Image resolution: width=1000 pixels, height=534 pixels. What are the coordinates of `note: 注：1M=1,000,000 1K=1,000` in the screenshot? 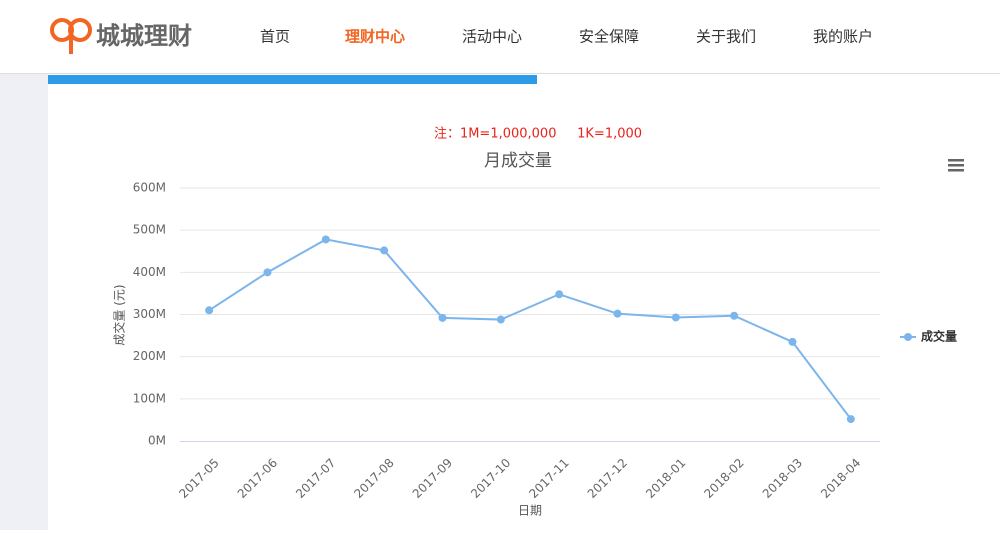 It's located at (538, 134).